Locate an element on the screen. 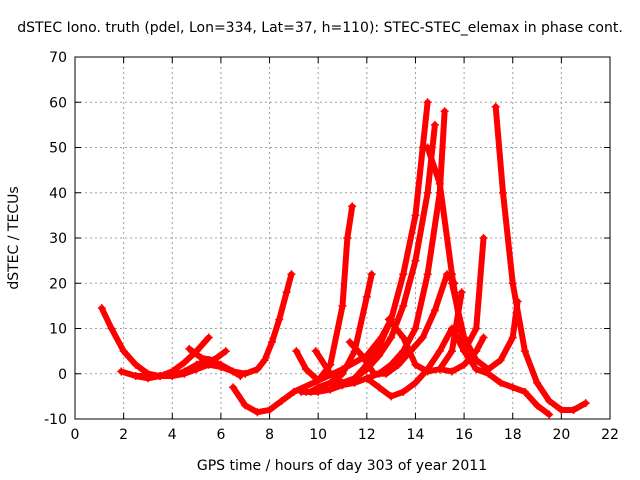 The width and height of the screenshot is (640, 480). y-tick-label: 70 is located at coordinates (58, 58).